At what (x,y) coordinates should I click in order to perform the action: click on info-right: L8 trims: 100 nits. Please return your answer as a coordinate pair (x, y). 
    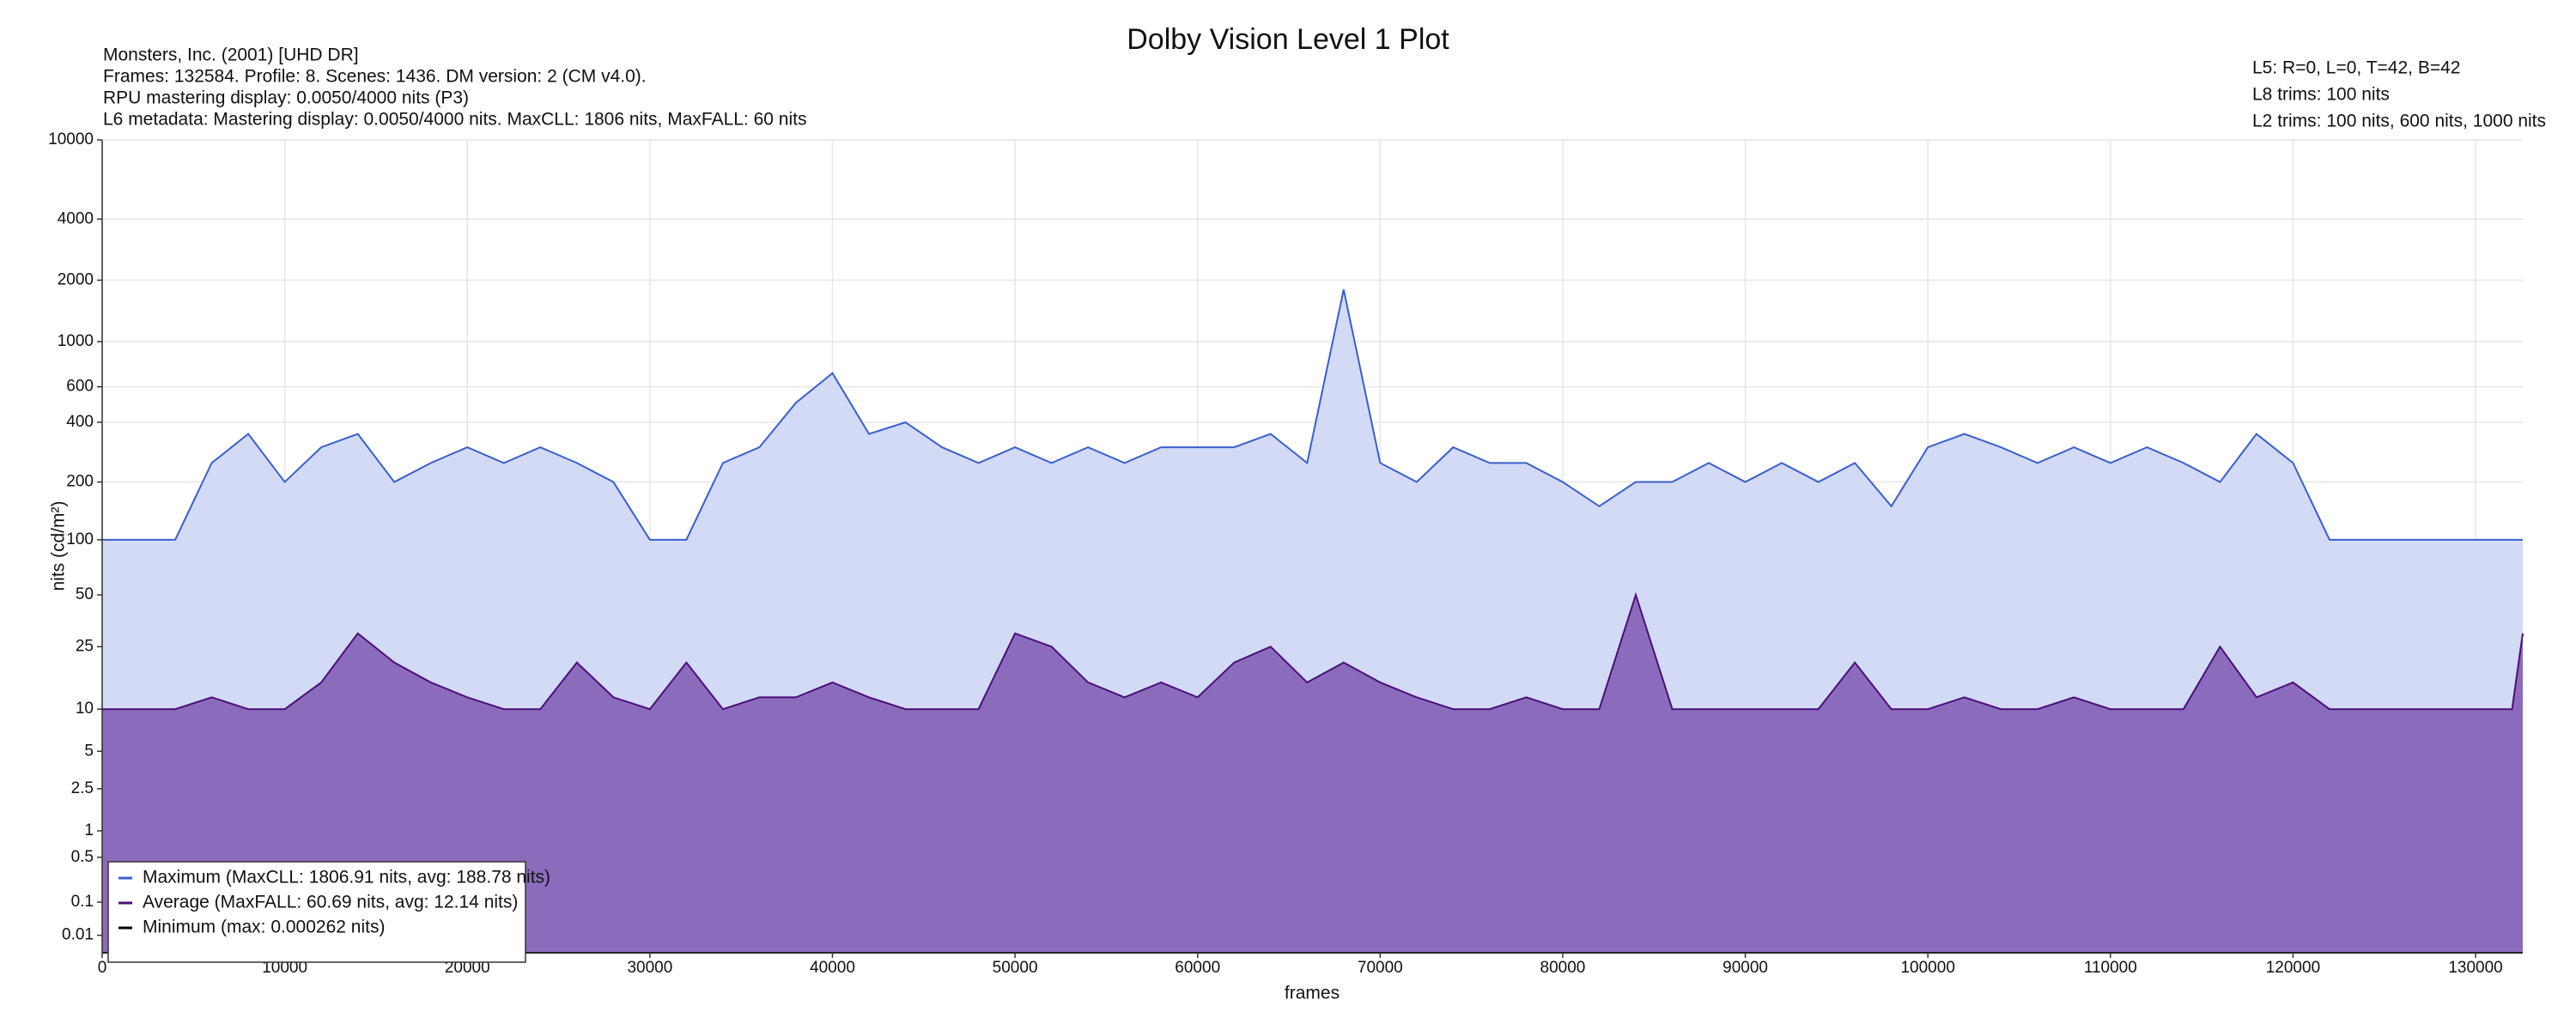
    Looking at the image, I should click on (2321, 95).